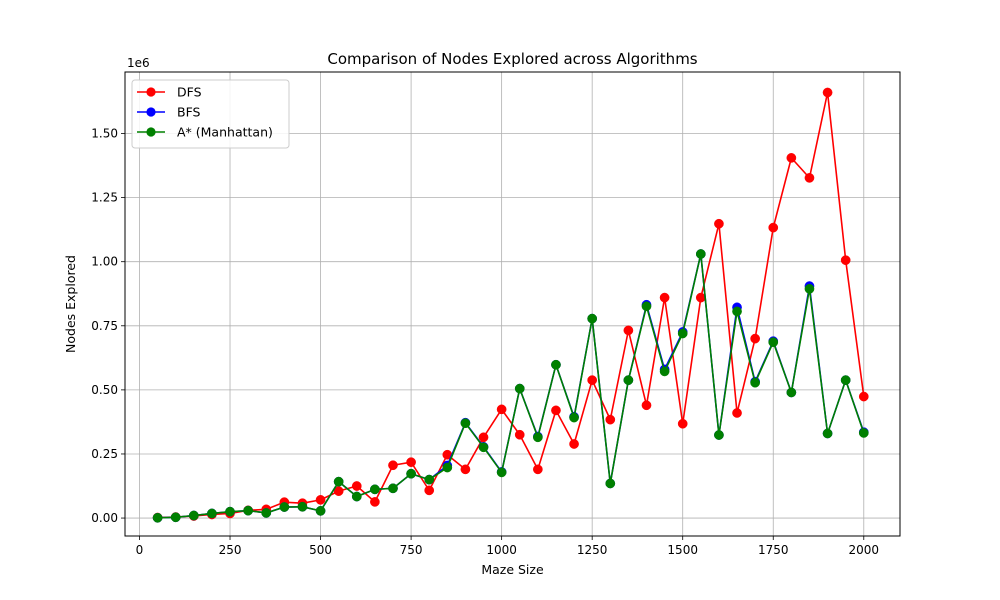 This screenshot has width=1000, height=600. I want to click on x-axis-label: Maze Size, so click(512, 569).